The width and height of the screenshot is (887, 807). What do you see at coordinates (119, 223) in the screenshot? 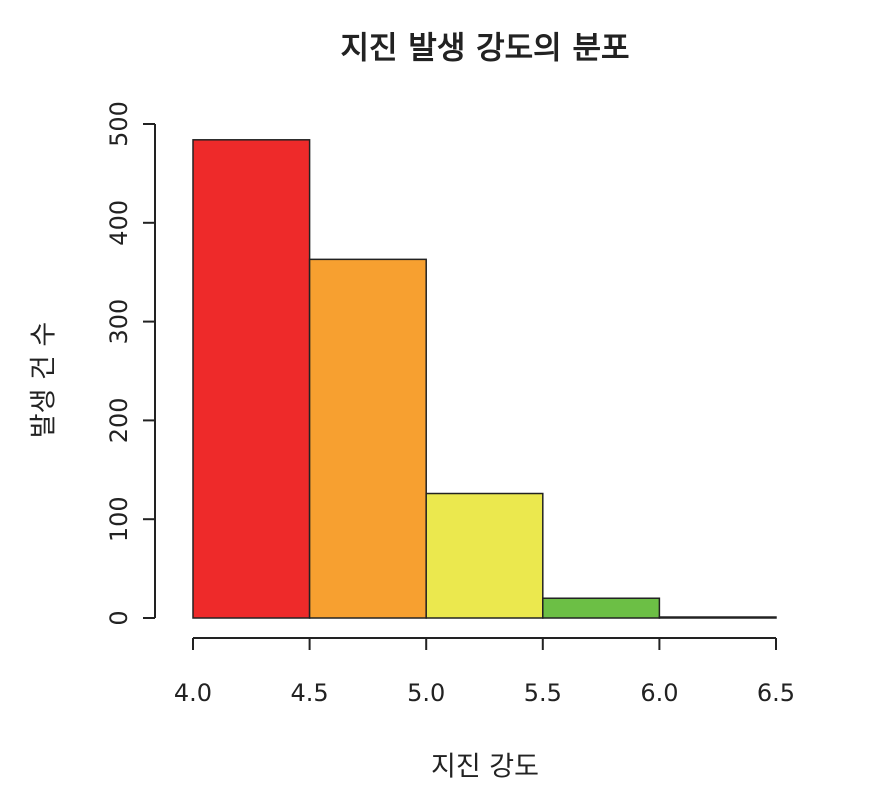
I see `y-tick-label: 400` at bounding box center [119, 223].